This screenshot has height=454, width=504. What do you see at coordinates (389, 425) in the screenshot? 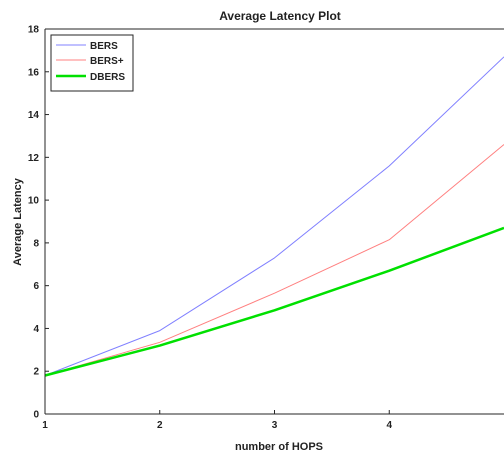
I see `x-tick-label: 4` at bounding box center [389, 425].